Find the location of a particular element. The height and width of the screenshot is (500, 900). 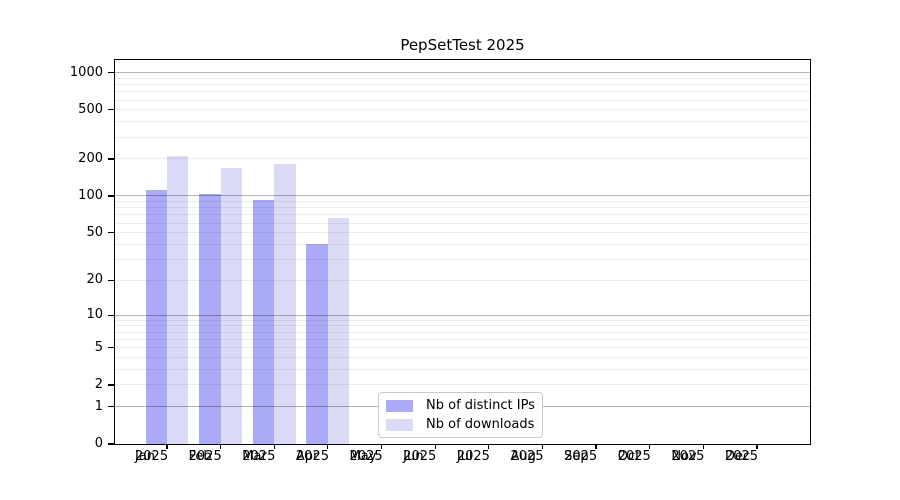

chart-title: PepSetTest 2025 is located at coordinates (462, 45).